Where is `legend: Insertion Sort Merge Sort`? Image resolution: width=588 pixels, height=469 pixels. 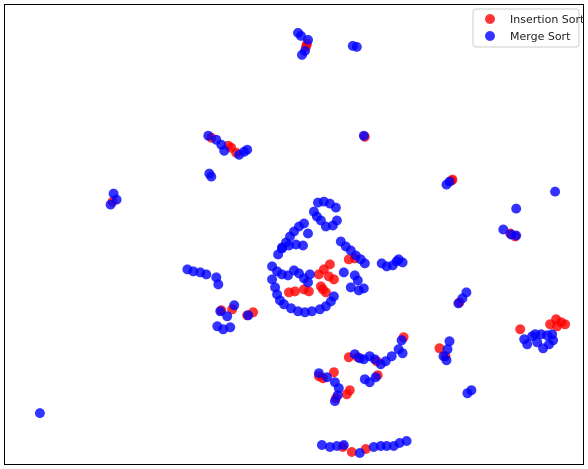 legend: Insertion Sort Merge Sort is located at coordinates (528, 28).